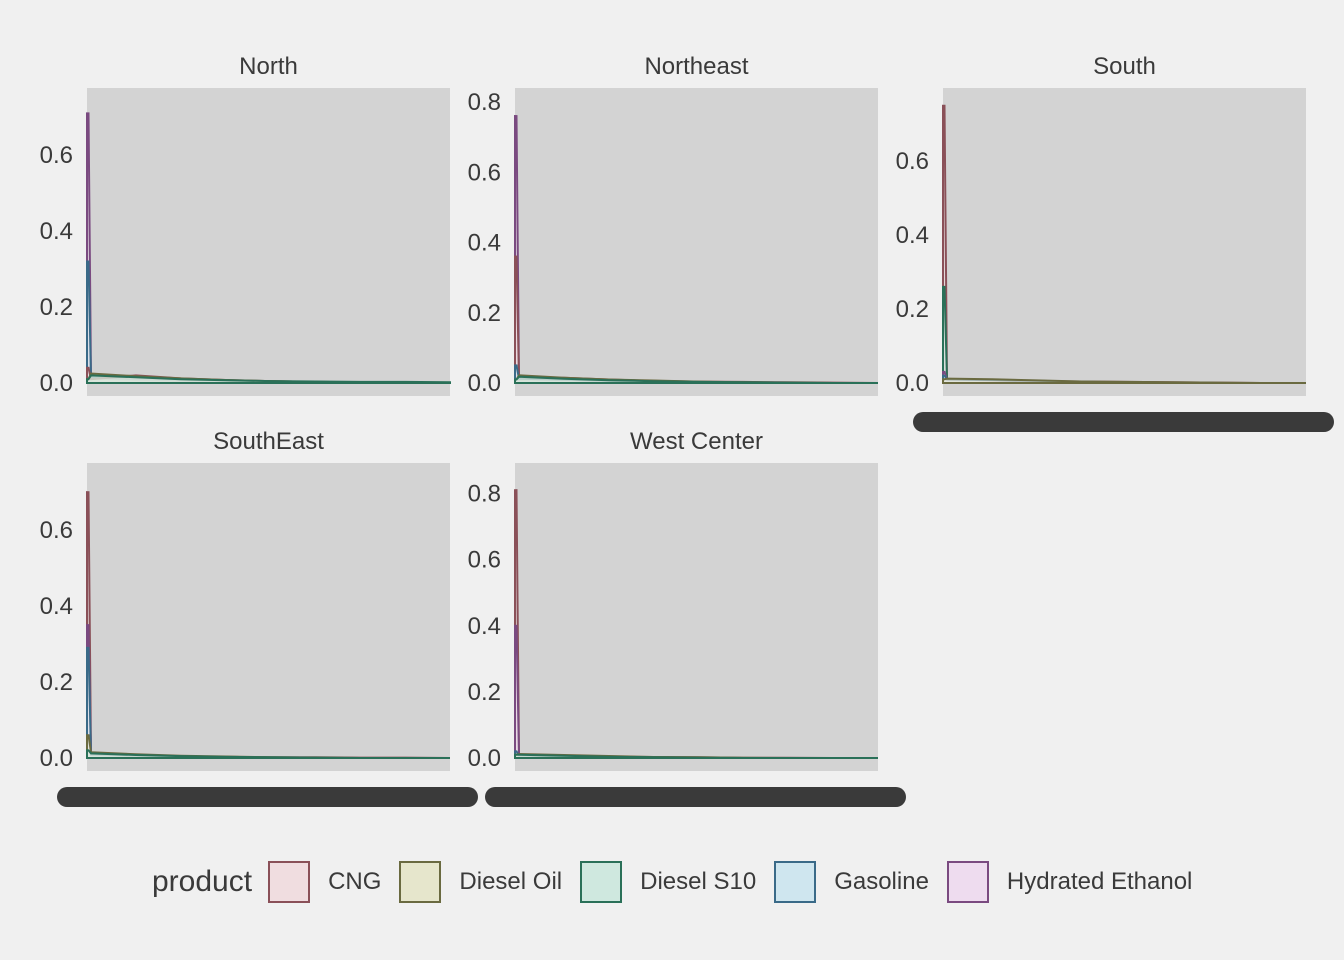 The image size is (1344, 960). I want to click on legend-key-cng, so click(289, 882).